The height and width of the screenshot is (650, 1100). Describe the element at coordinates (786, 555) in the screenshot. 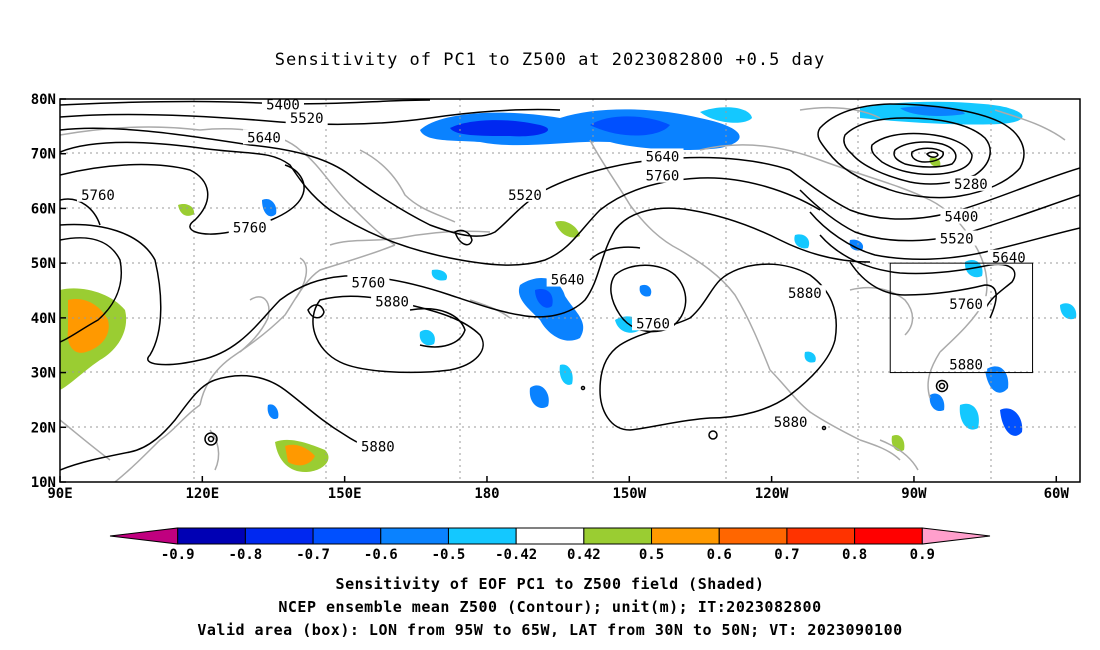

I see `colorbar-label: 0.7` at that location.